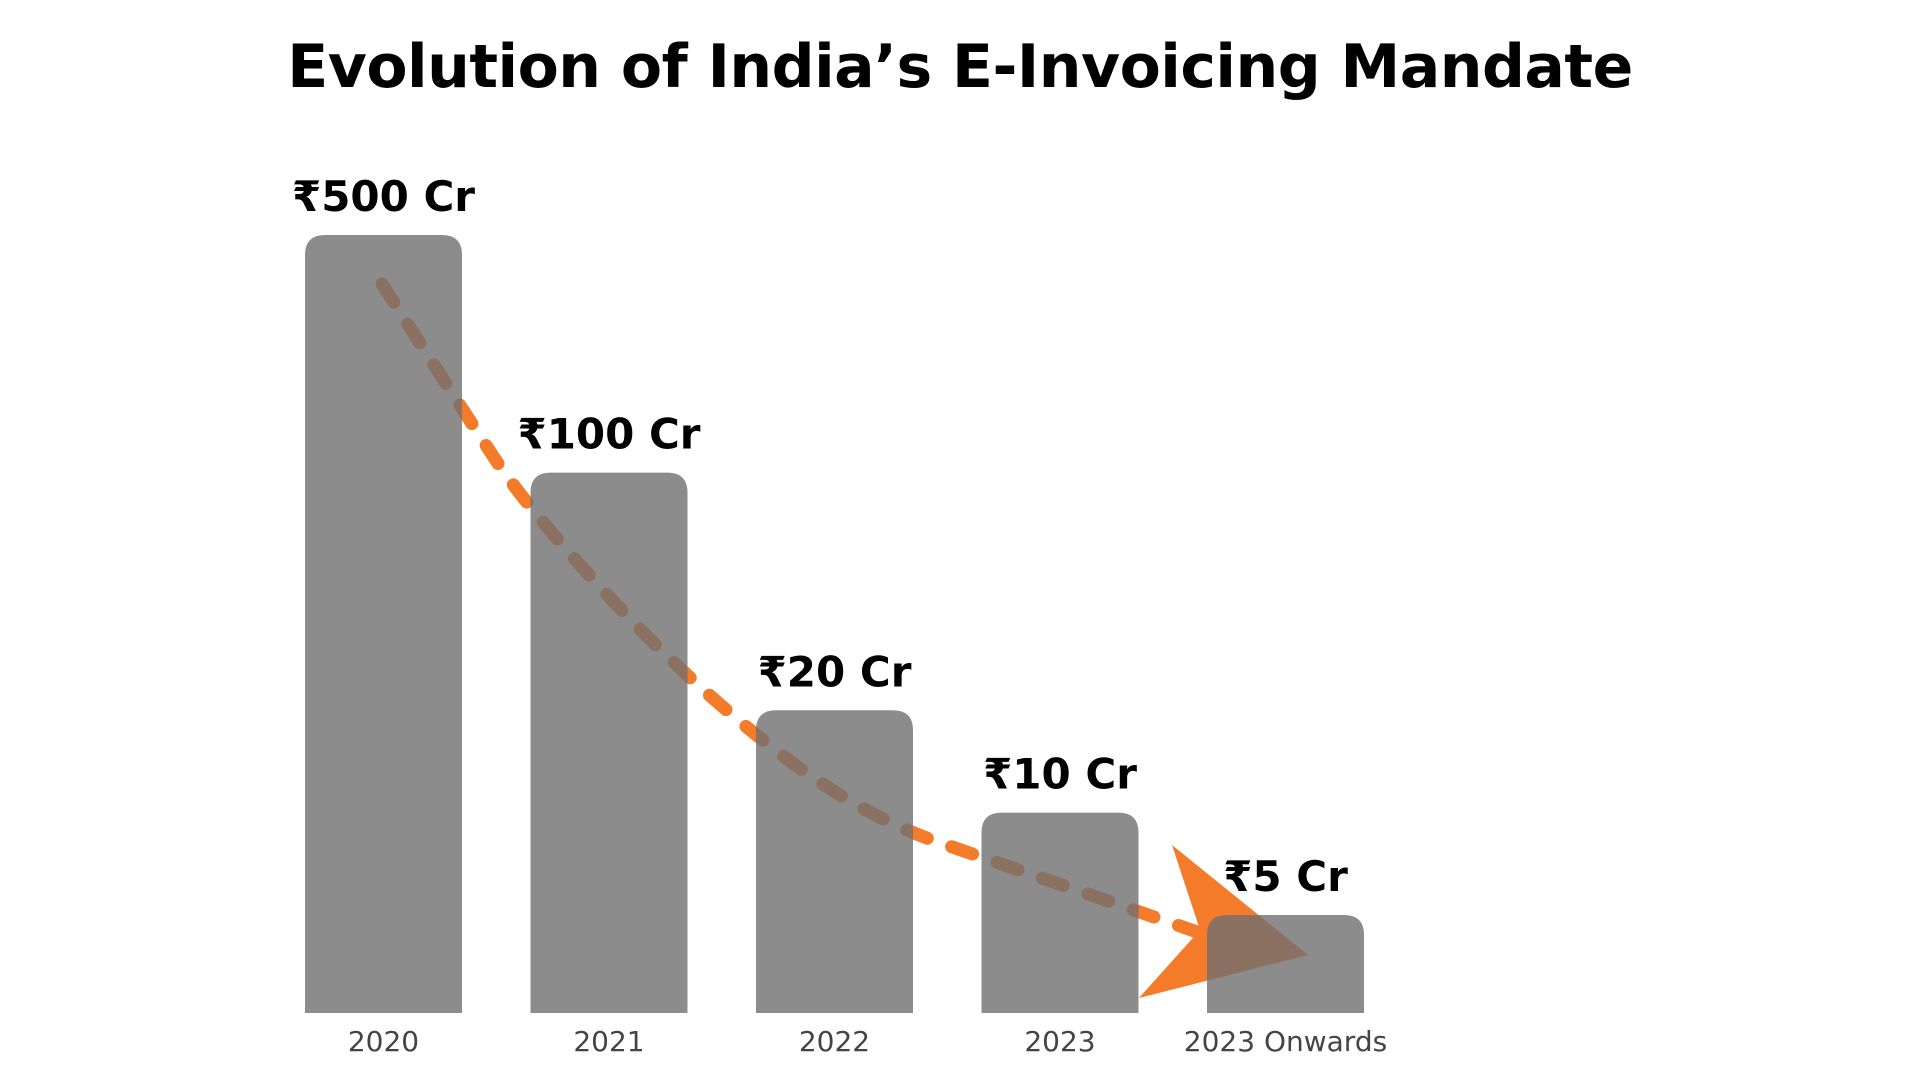 This screenshot has width=1920, height=1080. What do you see at coordinates (1060, 774) in the screenshot?
I see `data-label: ₹10 Cr` at bounding box center [1060, 774].